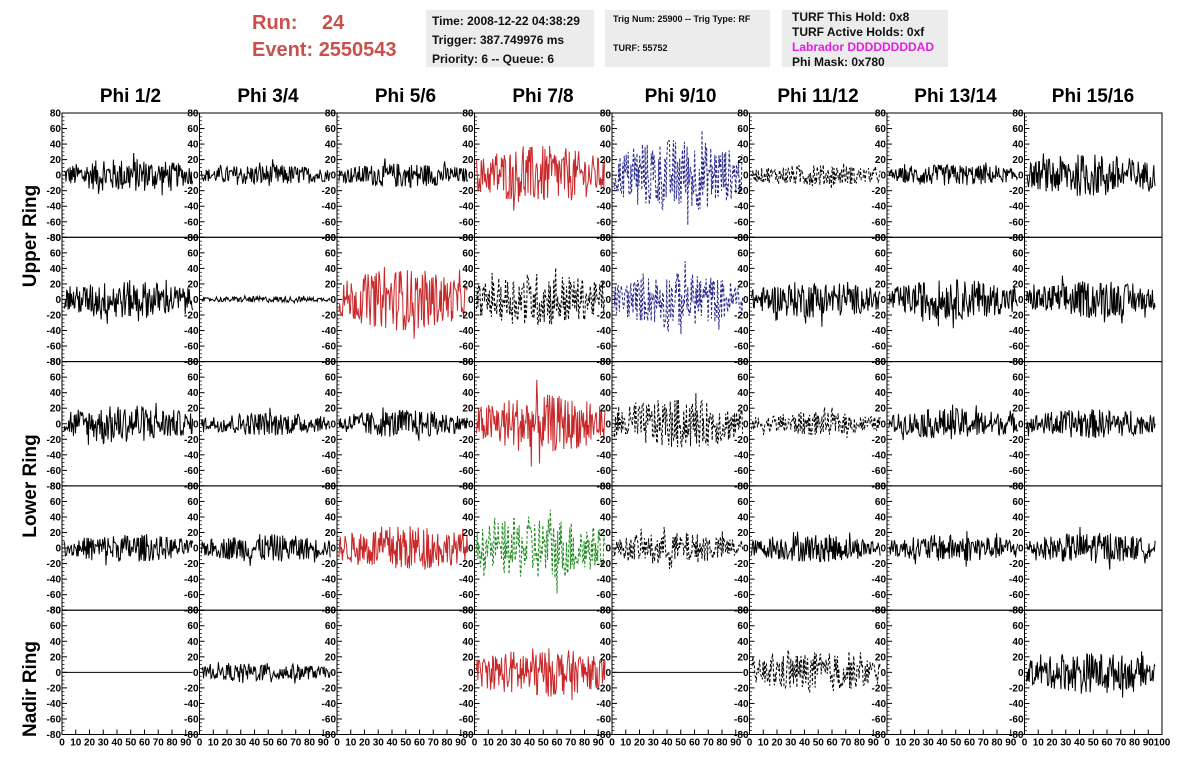  Describe the element at coordinates (777, 743) in the screenshot. I see `x-tick-label: 20` at that location.